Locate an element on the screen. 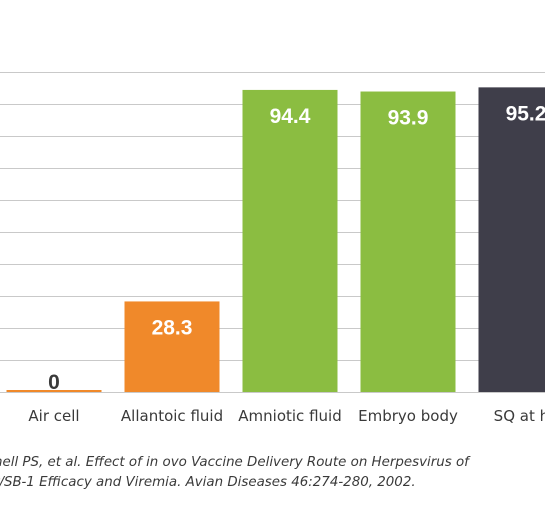  bar-embryo-body is located at coordinates (408, 242).